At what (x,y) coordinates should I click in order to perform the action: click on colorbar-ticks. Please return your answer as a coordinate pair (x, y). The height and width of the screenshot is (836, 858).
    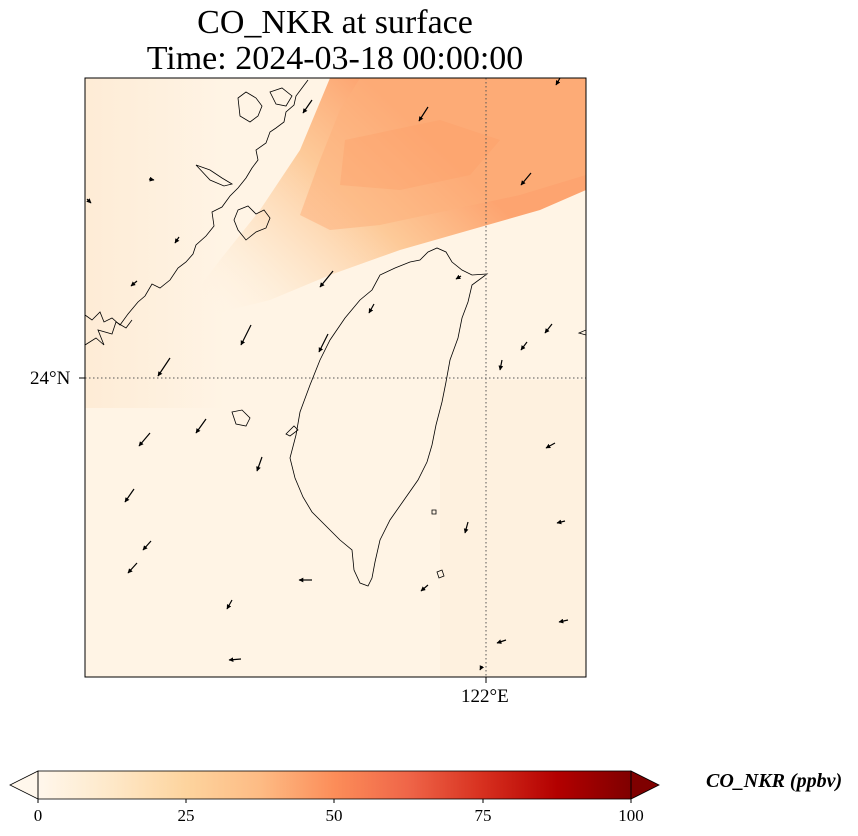
    Looking at the image, I should click on (334, 801).